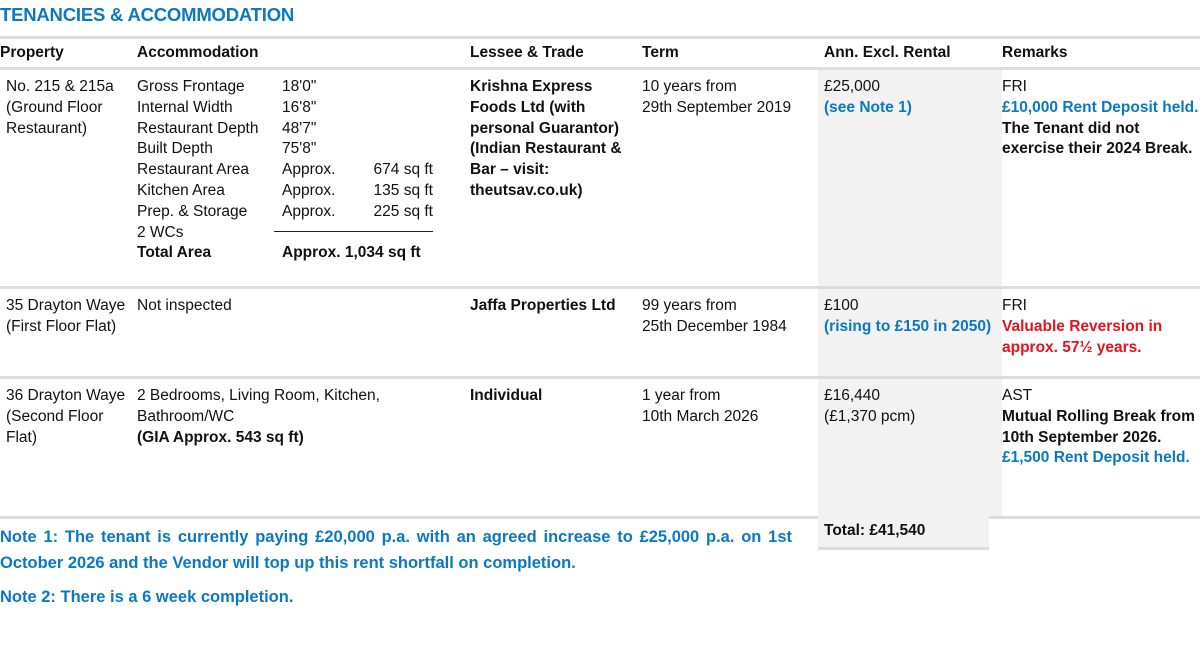  Describe the element at coordinates (192, 211) in the screenshot. I see `acc-label: Prep. & Storage` at that location.